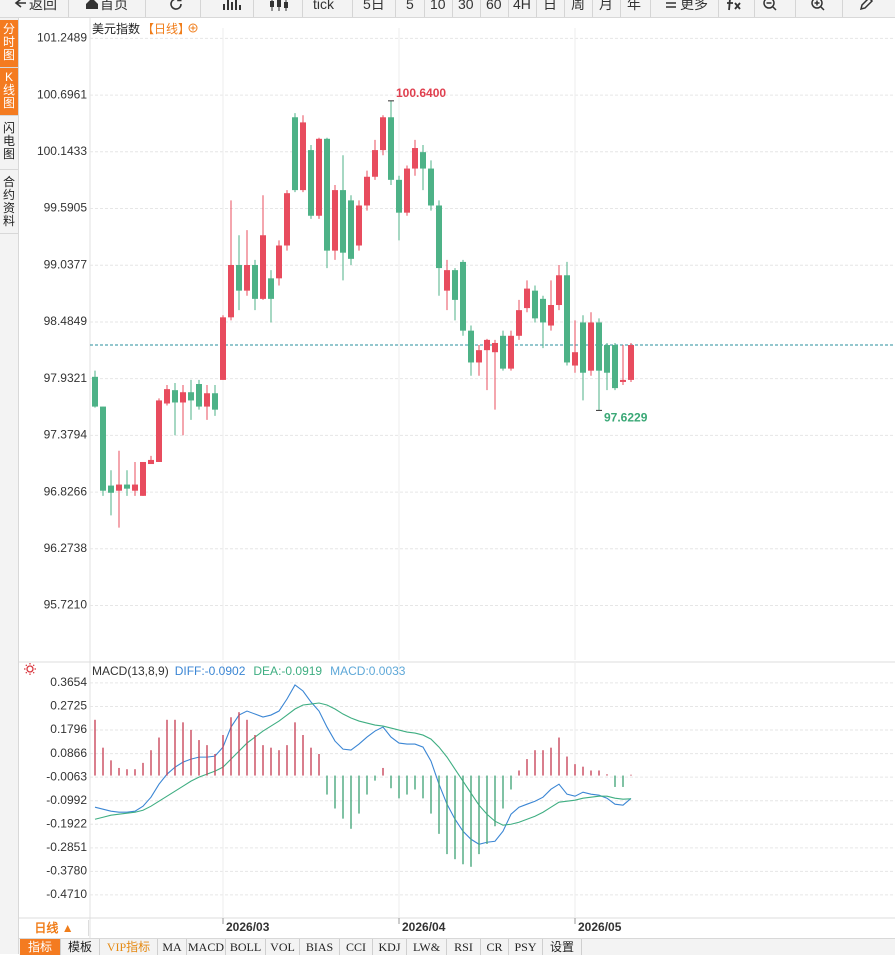 Image resolution: width=895 pixels, height=955 pixels. I want to click on period-30m: 30, so click(466, 6).